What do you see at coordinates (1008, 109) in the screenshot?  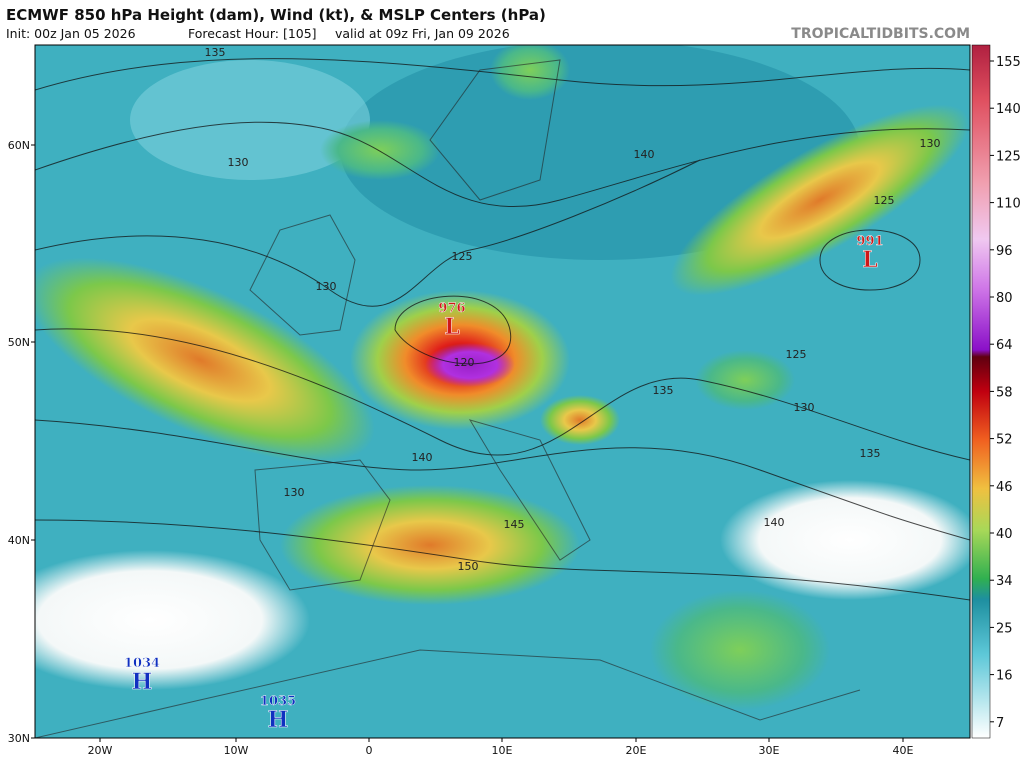 I see `colorbar-label: 140` at bounding box center [1008, 109].